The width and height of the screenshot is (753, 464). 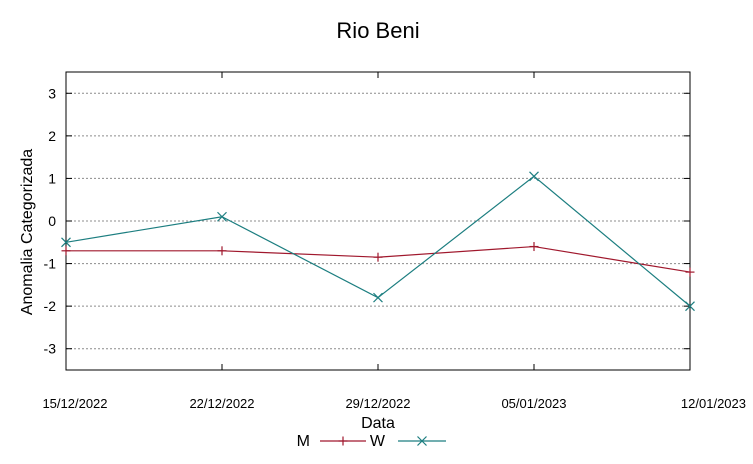 I want to click on y-tick-label: 3, so click(x=52, y=93).